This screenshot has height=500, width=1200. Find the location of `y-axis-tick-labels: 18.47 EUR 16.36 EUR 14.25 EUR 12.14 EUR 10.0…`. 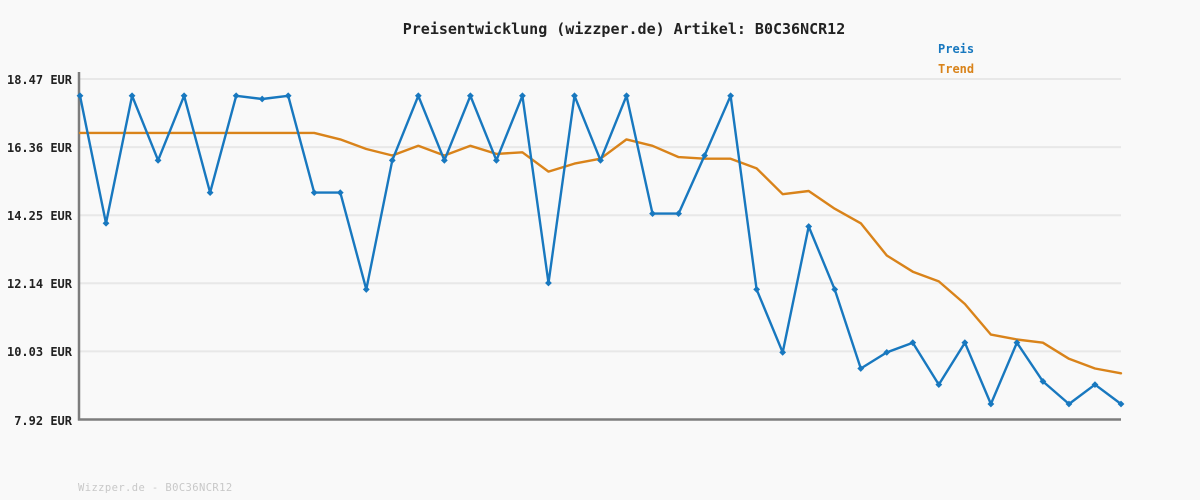

y-axis-tick-labels: 18.47 EUR 16.36 EUR 14.25 EUR 12.14 EUR 10.0… is located at coordinates (36, 250).